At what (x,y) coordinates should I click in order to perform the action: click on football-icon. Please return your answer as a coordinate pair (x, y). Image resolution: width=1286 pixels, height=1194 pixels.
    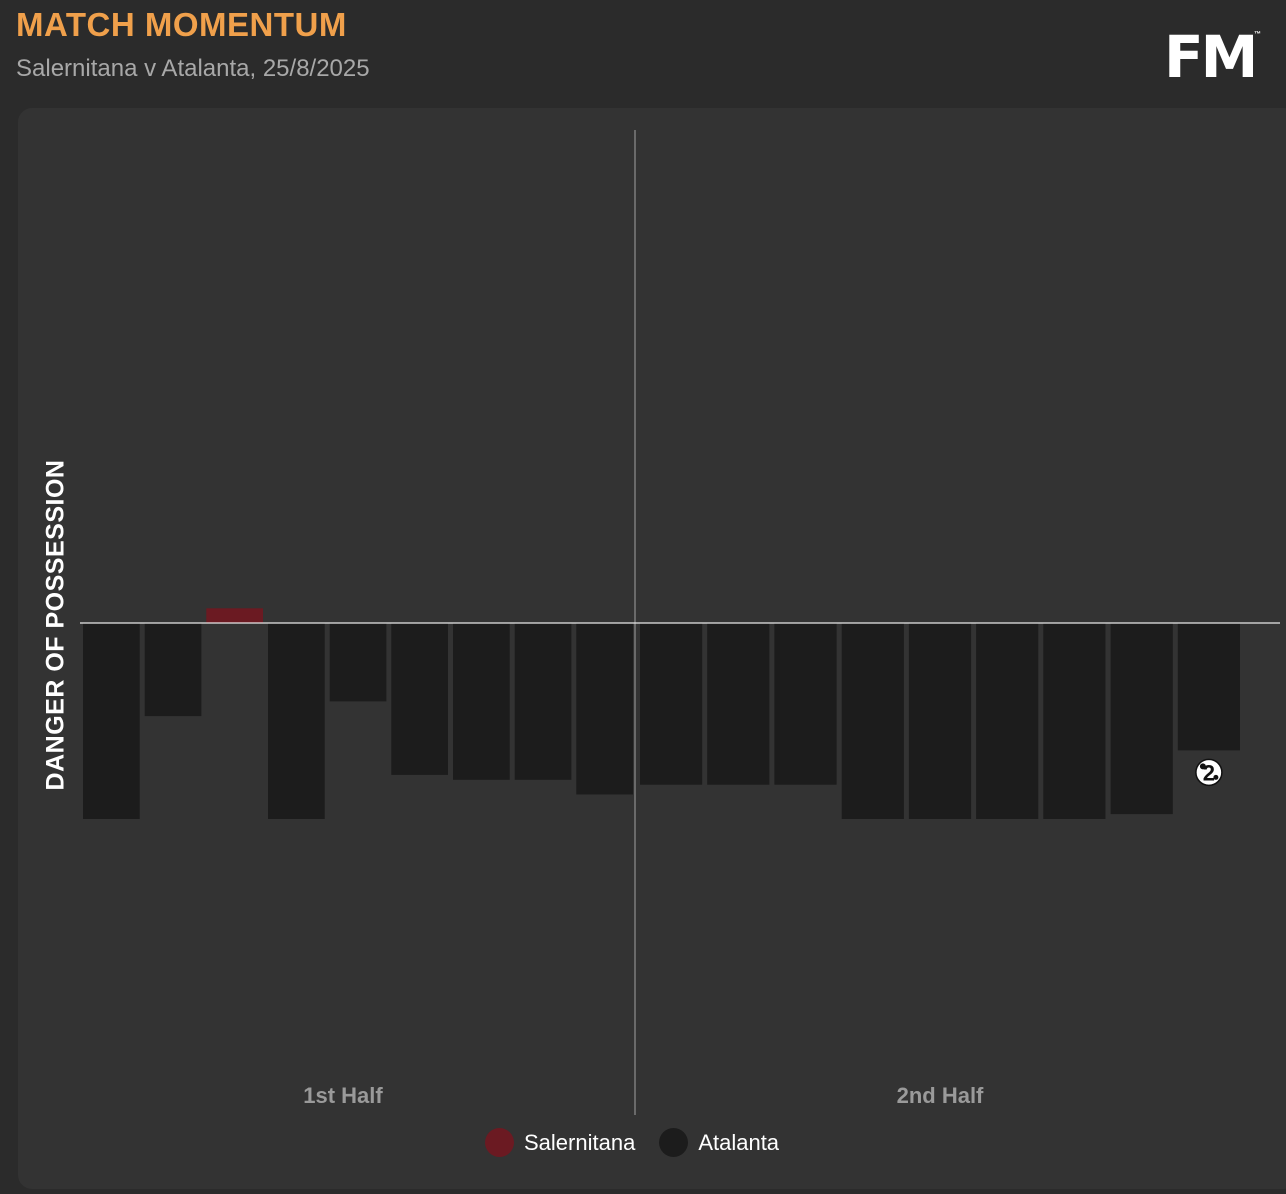
    Looking at the image, I should click on (1209, 772).